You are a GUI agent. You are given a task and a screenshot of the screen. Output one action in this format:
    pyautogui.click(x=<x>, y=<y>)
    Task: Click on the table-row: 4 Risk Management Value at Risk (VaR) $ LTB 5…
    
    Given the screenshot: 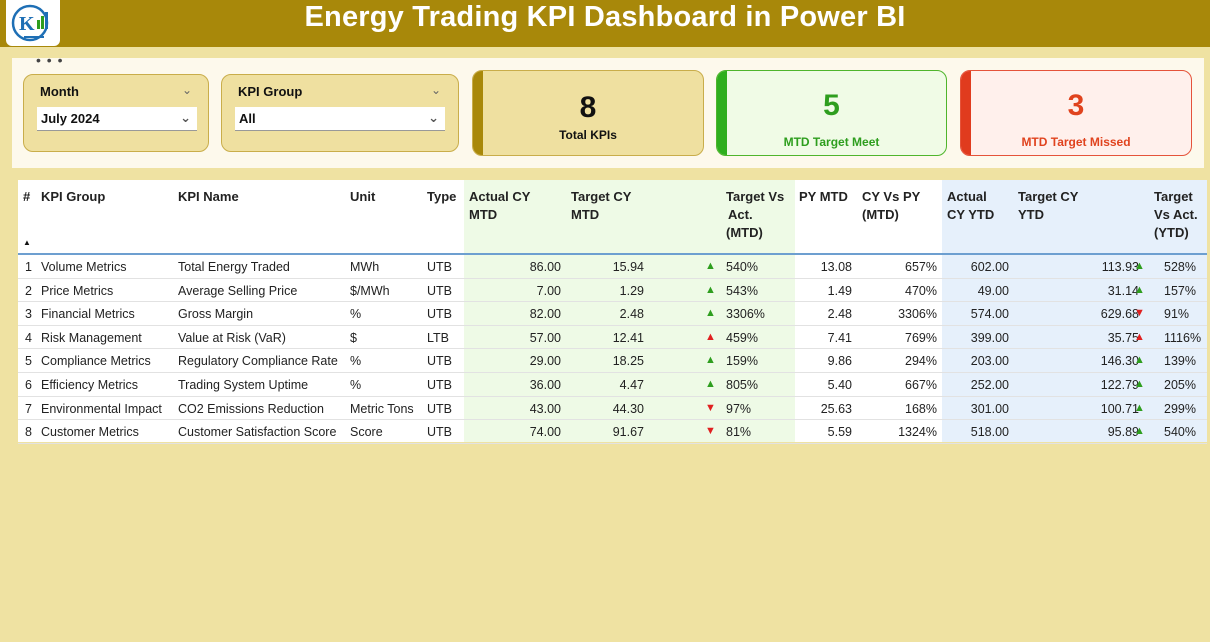 What is the action you would take?
    pyautogui.click(x=612, y=338)
    